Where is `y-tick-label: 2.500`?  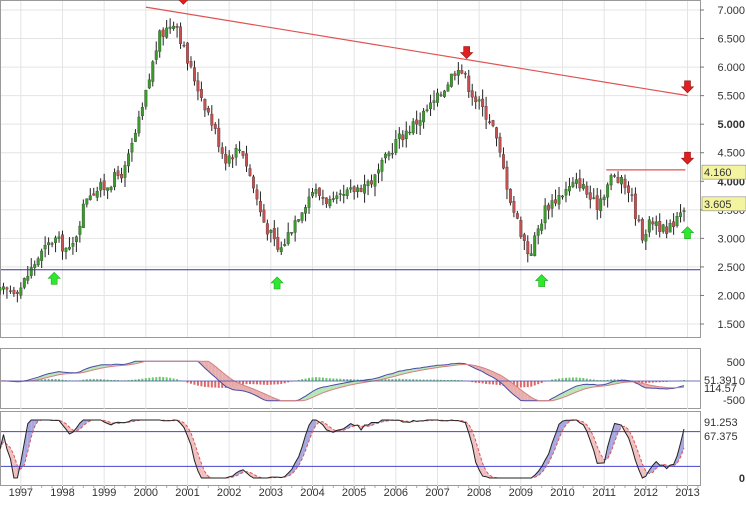 y-tick-label: 2.500 is located at coordinates (731, 268).